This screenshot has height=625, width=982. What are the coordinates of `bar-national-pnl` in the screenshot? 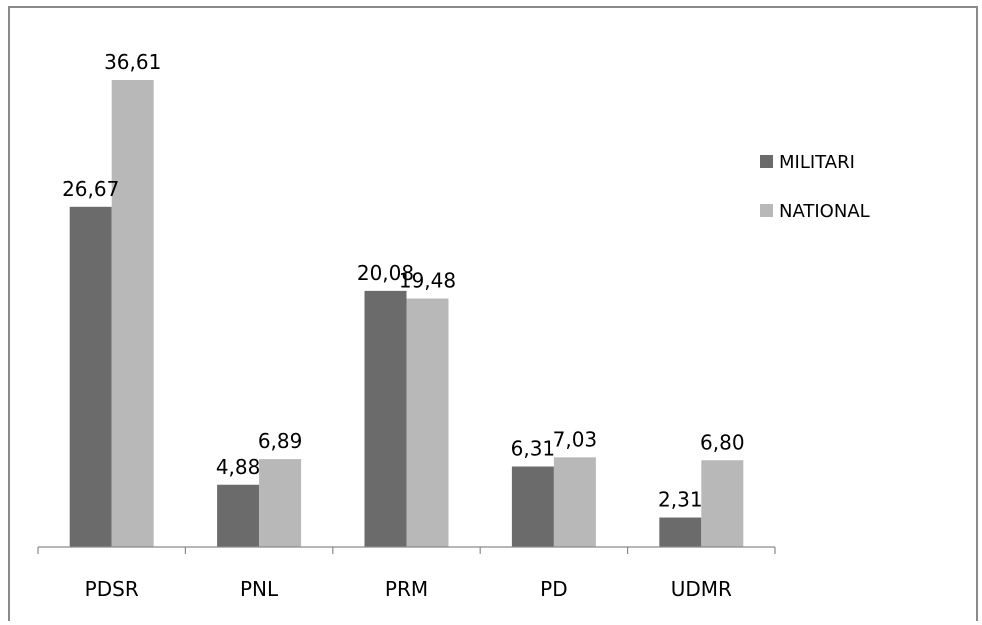 It's located at (280, 503).